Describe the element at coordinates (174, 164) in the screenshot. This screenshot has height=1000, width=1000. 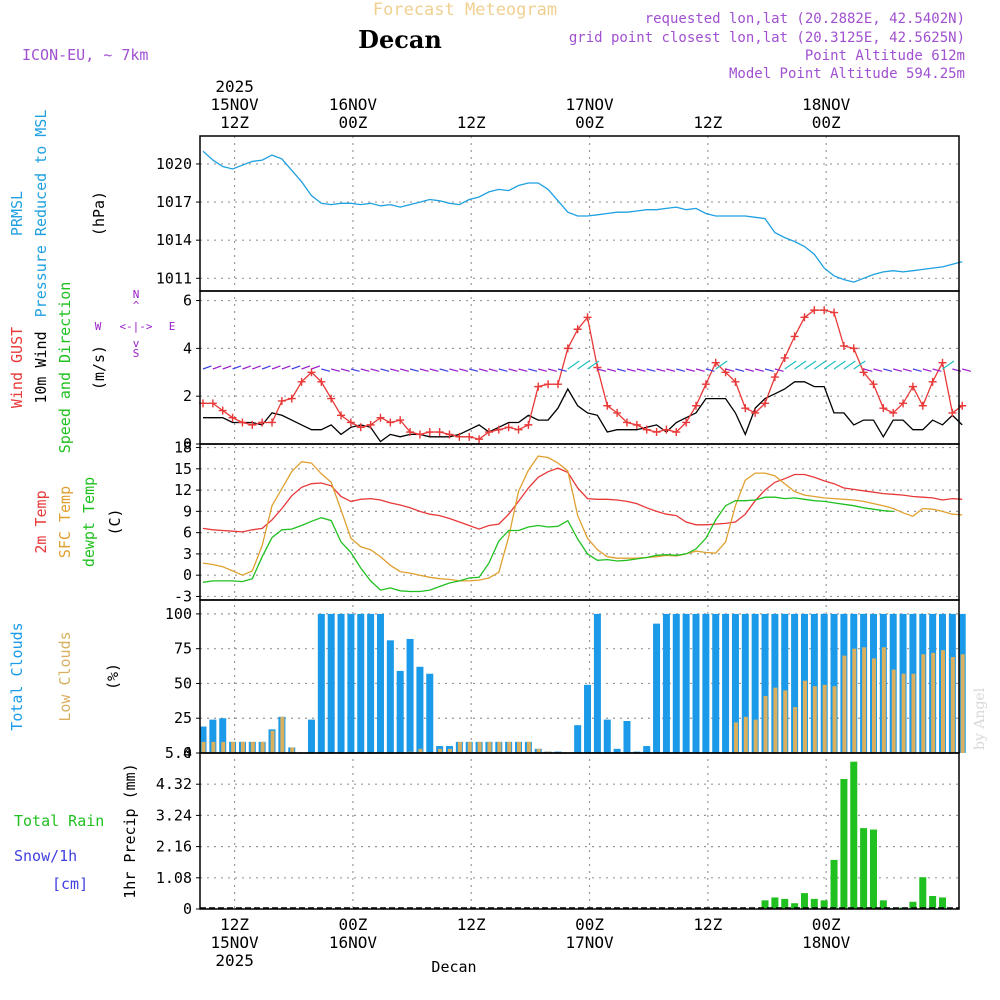
I see `pressure-ytick-label: 1020` at that location.